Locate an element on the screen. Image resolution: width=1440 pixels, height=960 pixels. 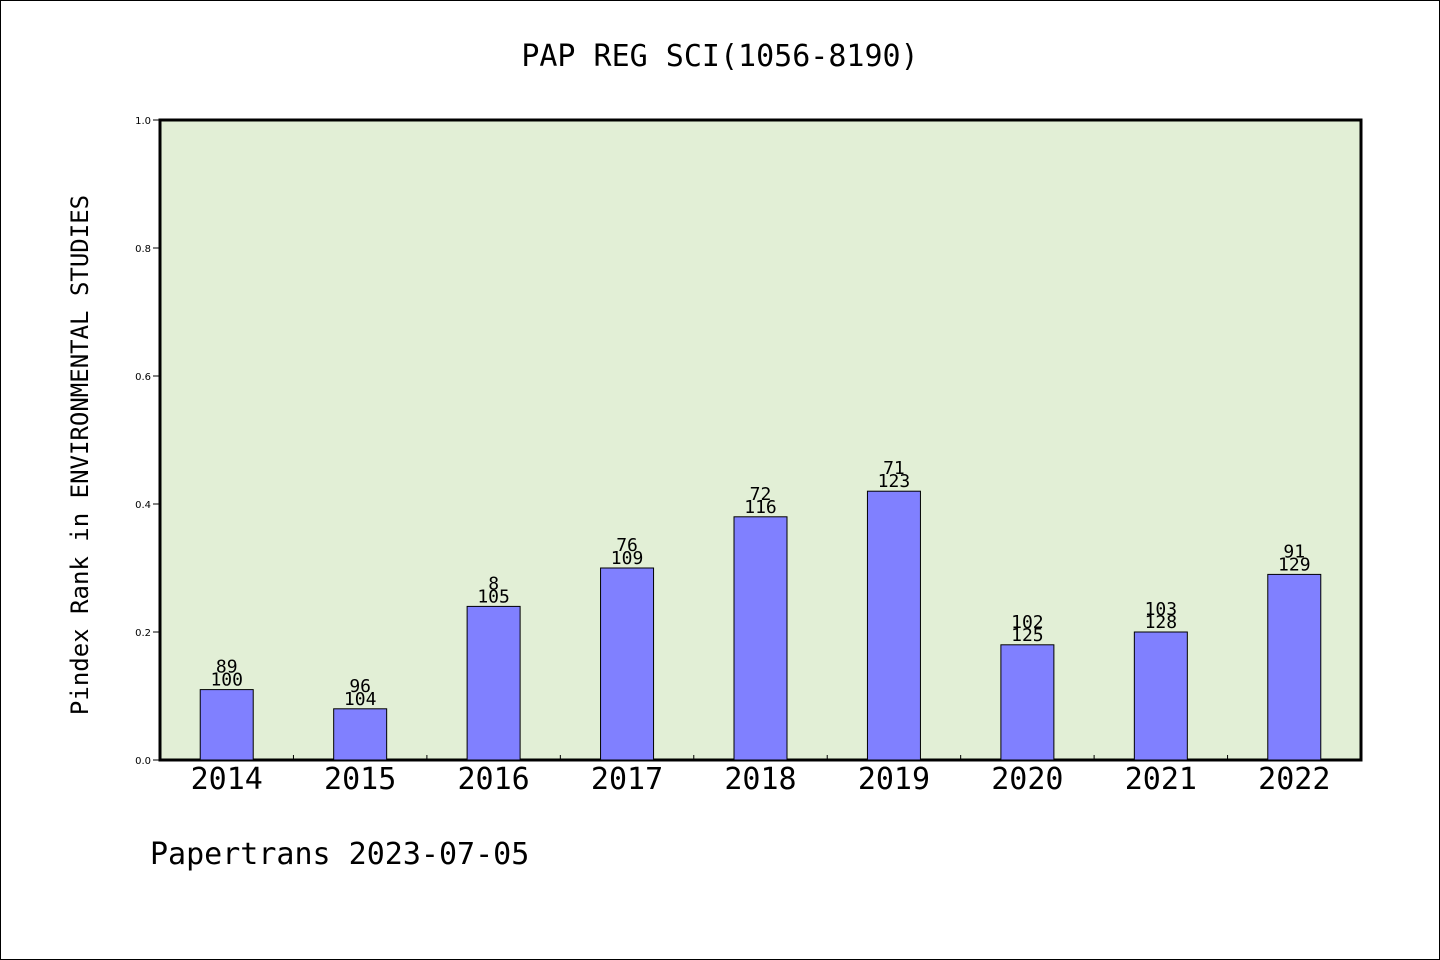
rank-label: 89 is located at coordinates (227, 667).